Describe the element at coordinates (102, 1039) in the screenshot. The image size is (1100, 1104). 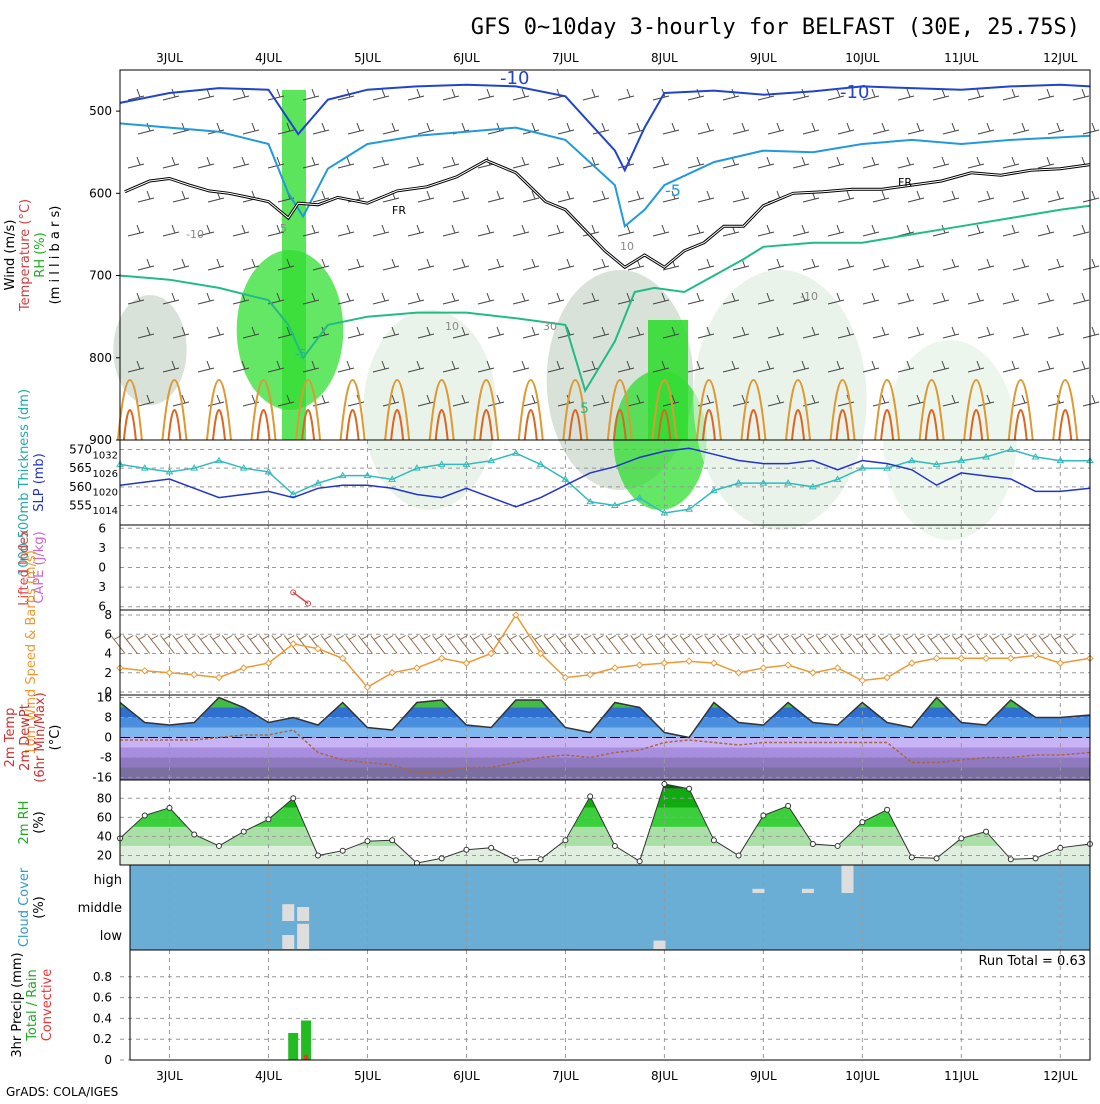
I see `y-tick-label: 0.2` at that location.